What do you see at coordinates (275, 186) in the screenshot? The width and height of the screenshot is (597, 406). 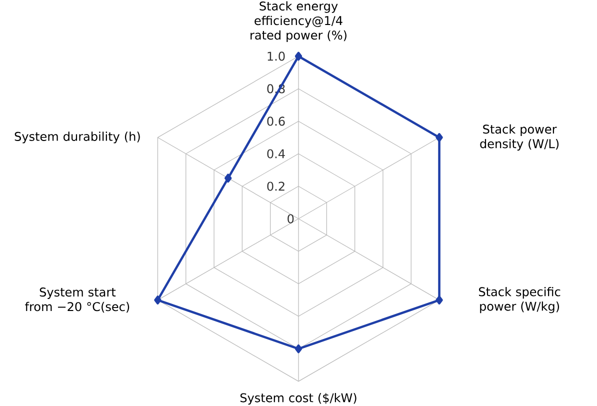 I see `y-tick-label: 0.2` at bounding box center [275, 186].